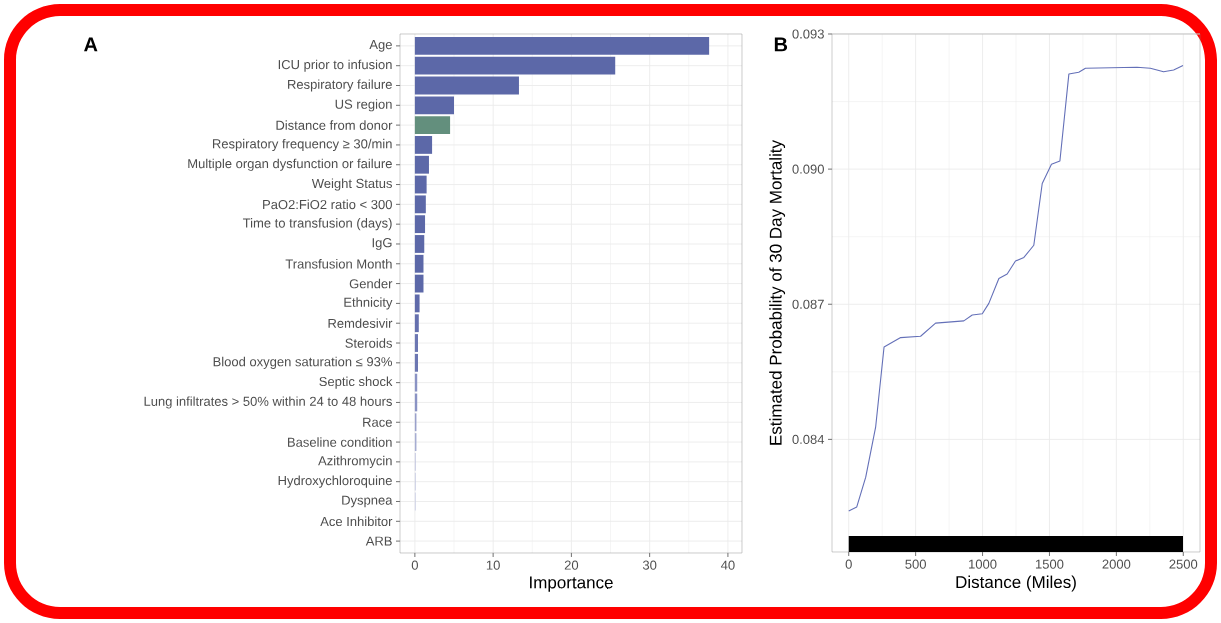  I want to click on y-tick-label: Hydroxychloroquine, so click(335, 481).